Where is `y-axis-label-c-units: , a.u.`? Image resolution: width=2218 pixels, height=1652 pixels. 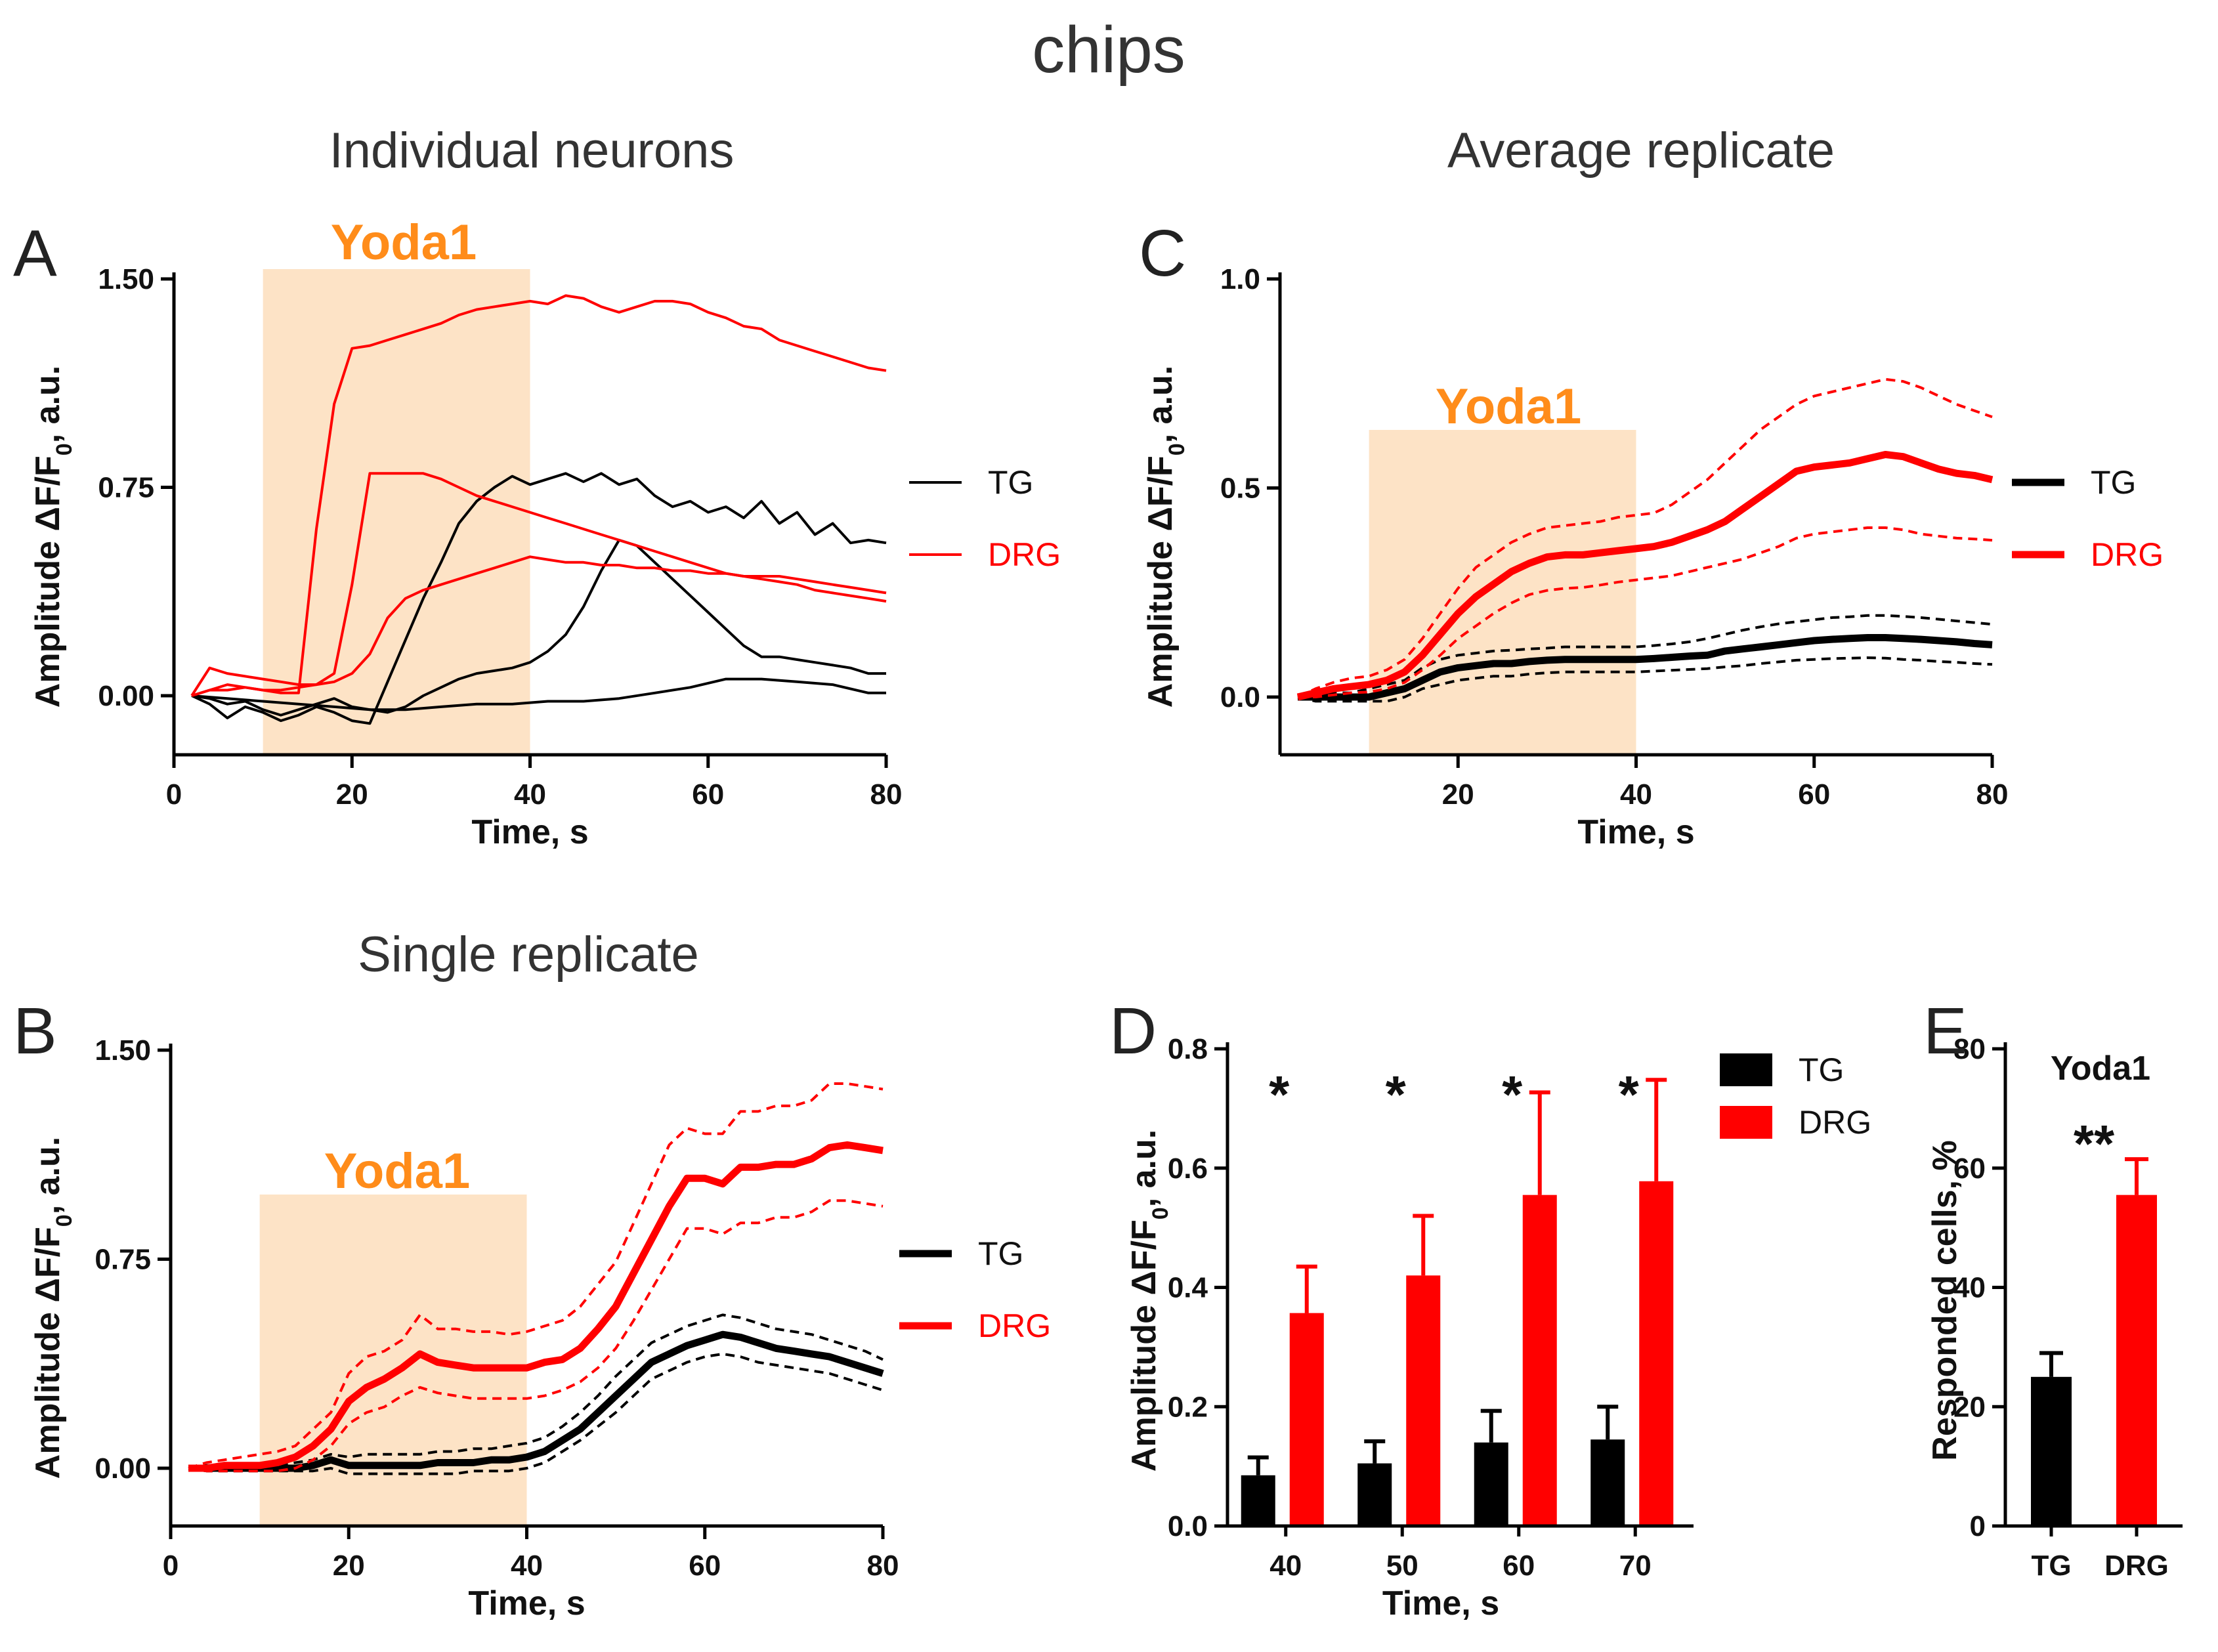 y-axis-label-c-units: , a.u. is located at coordinates (1160, 404).